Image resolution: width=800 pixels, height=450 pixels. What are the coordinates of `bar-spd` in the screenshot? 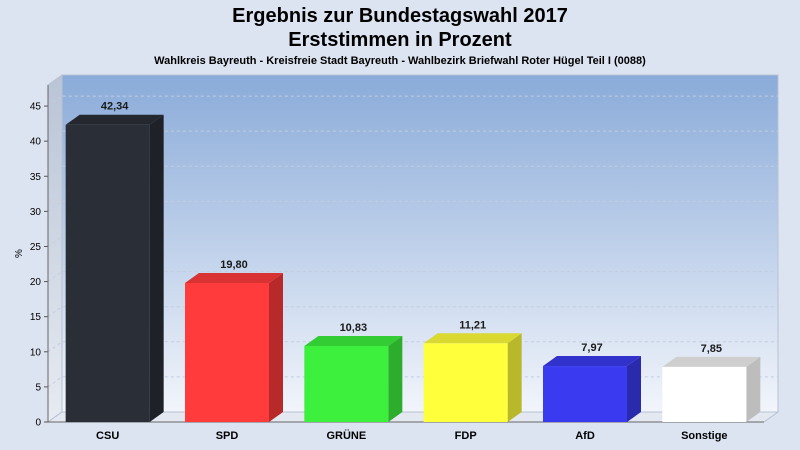 It's located at (234, 347).